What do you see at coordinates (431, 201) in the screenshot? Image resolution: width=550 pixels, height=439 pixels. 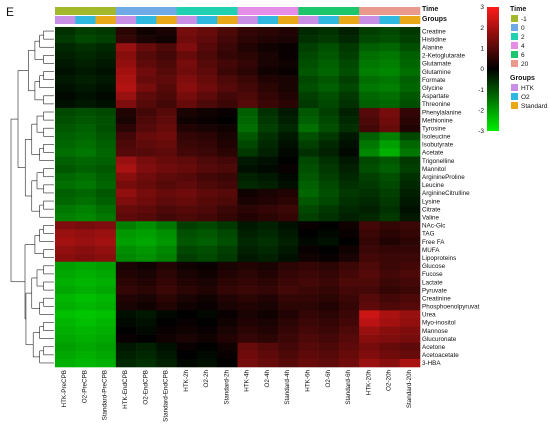 I see `row-label: Lysine` at bounding box center [431, 201].